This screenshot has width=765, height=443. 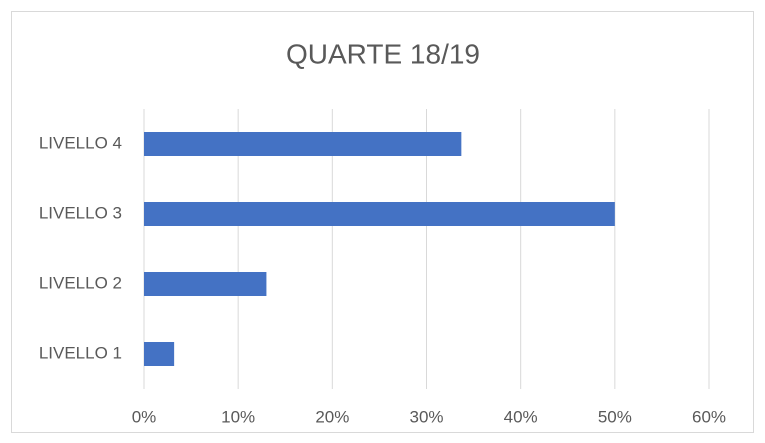 I want to click on x-tick-label: 60%, so click(x=709, y=416).